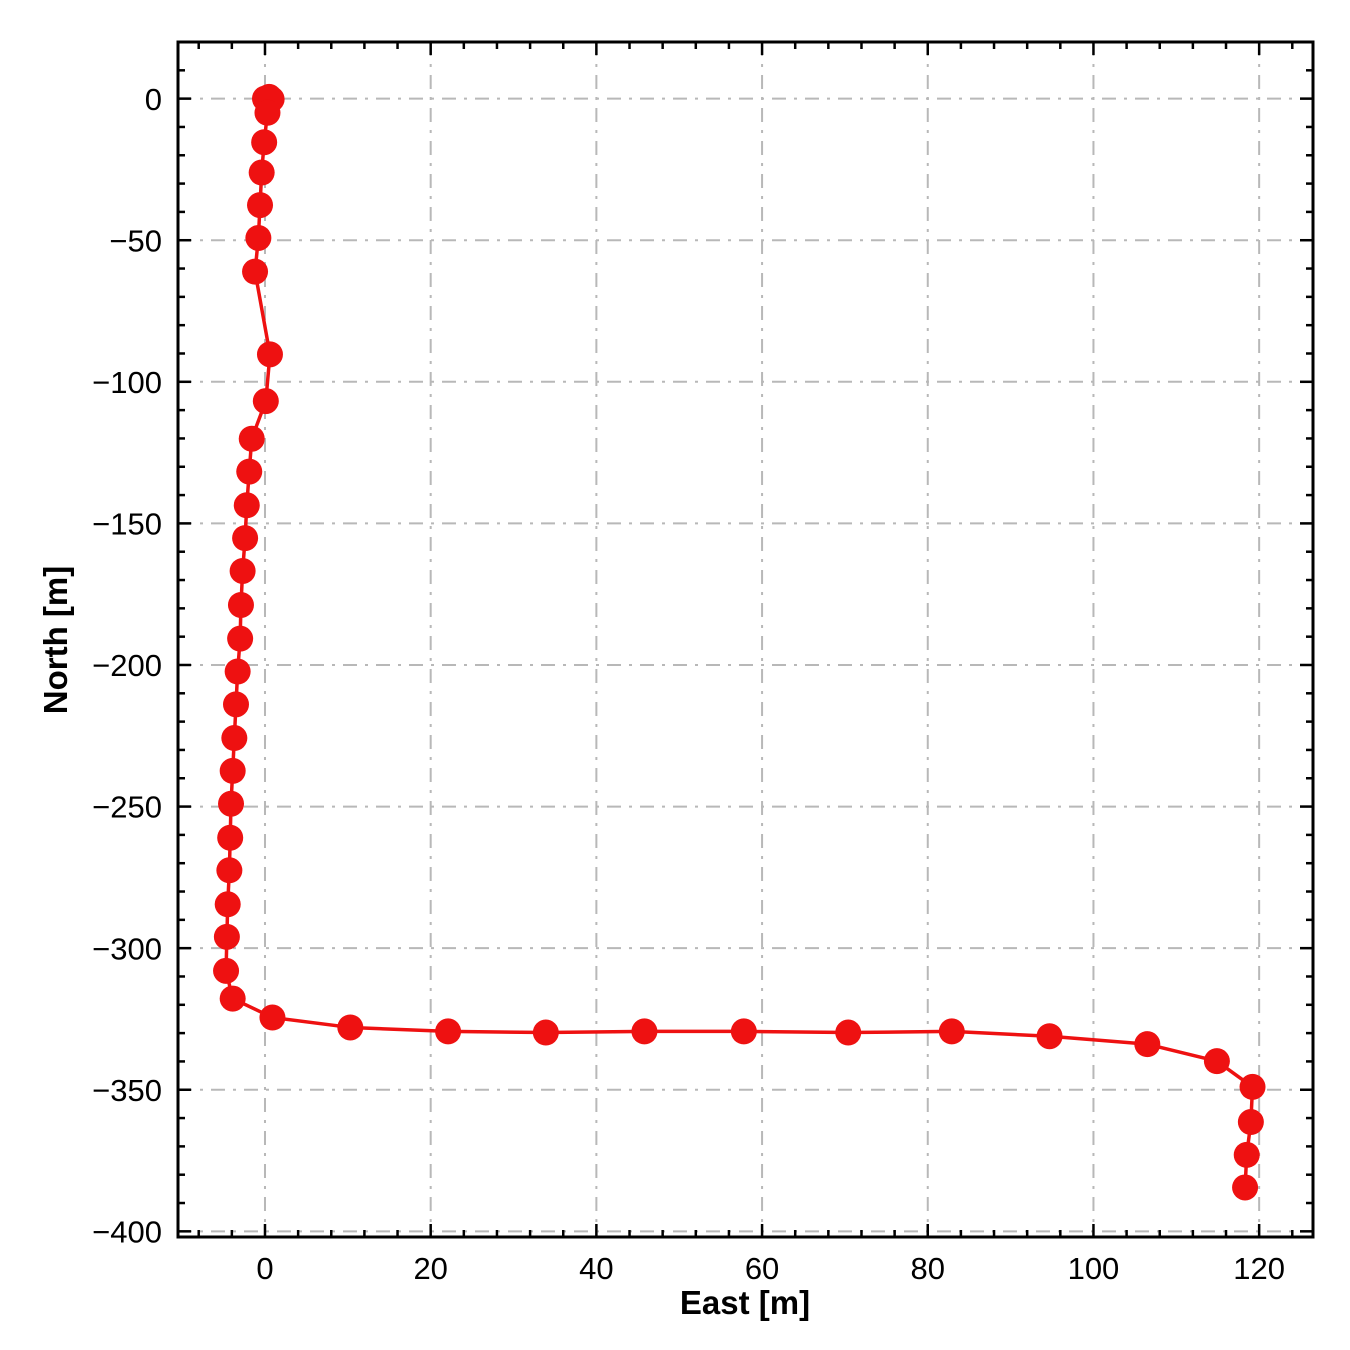 The image size is (1350, 1350). Describe the element at coordinates (762, 1268) in the screenshot. I see `x-tick-label: 60` at that location.